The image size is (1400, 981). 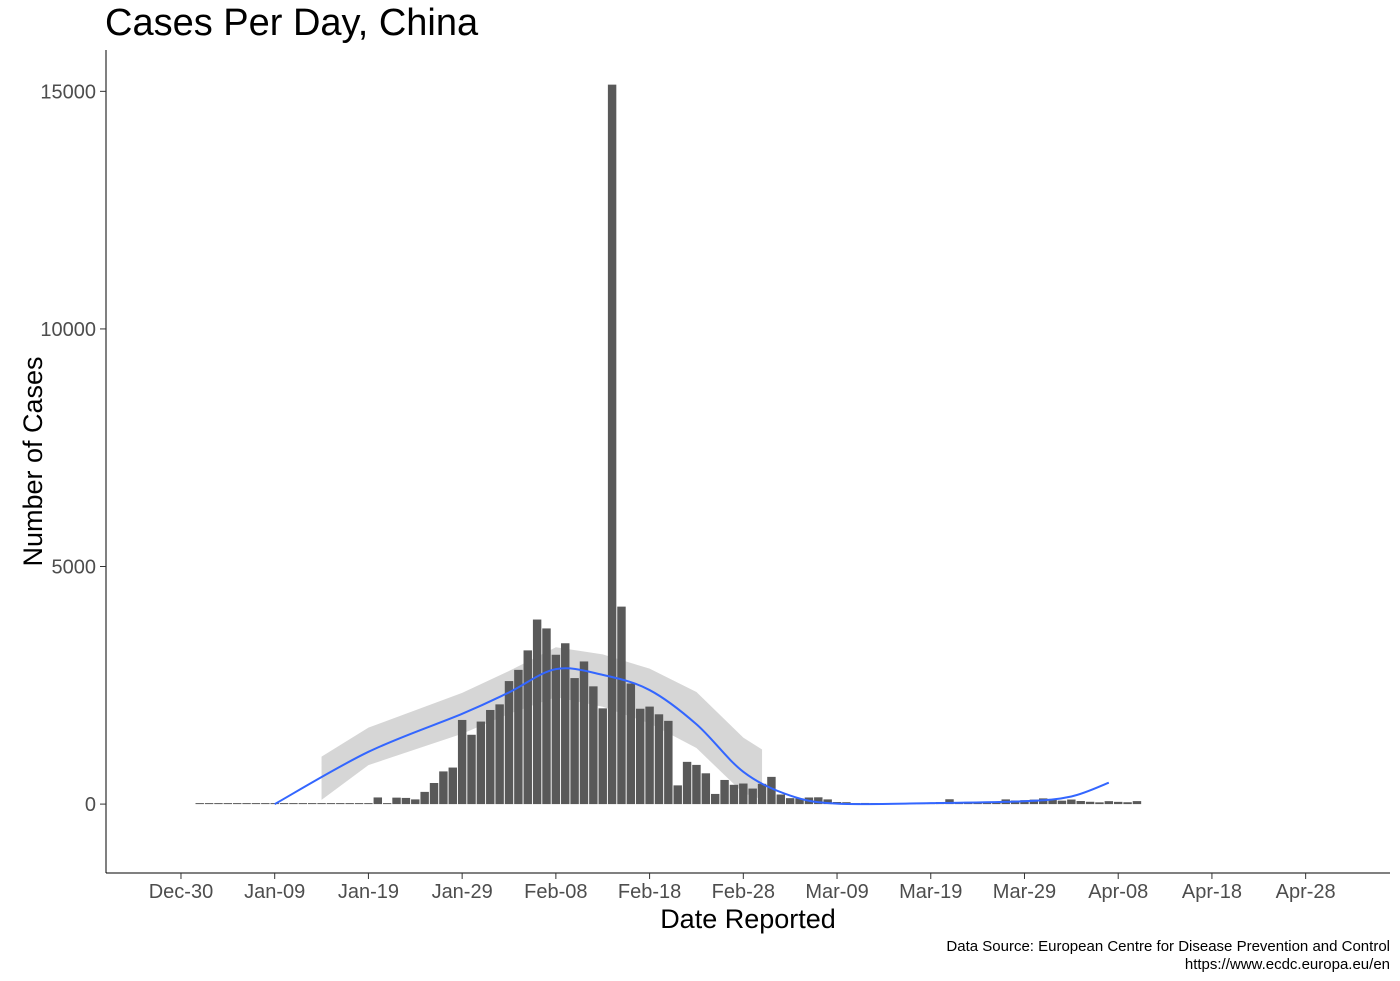 What do you see at coordinates (1212, 892) in the screenshot?
I see `x-tick-label: Apr-18` at bounding box center [1212, 892].